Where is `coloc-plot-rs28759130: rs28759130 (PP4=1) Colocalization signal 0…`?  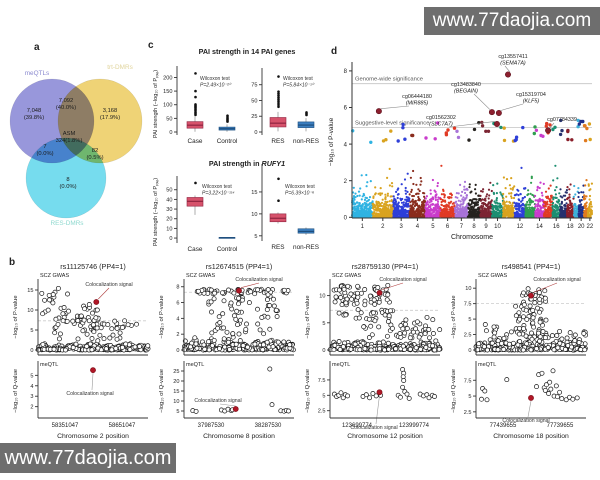 coloc-plot-rs28759130: rs28759130 (PP4=1) Colocalization signal 0… is located at coordinates (374, 351).